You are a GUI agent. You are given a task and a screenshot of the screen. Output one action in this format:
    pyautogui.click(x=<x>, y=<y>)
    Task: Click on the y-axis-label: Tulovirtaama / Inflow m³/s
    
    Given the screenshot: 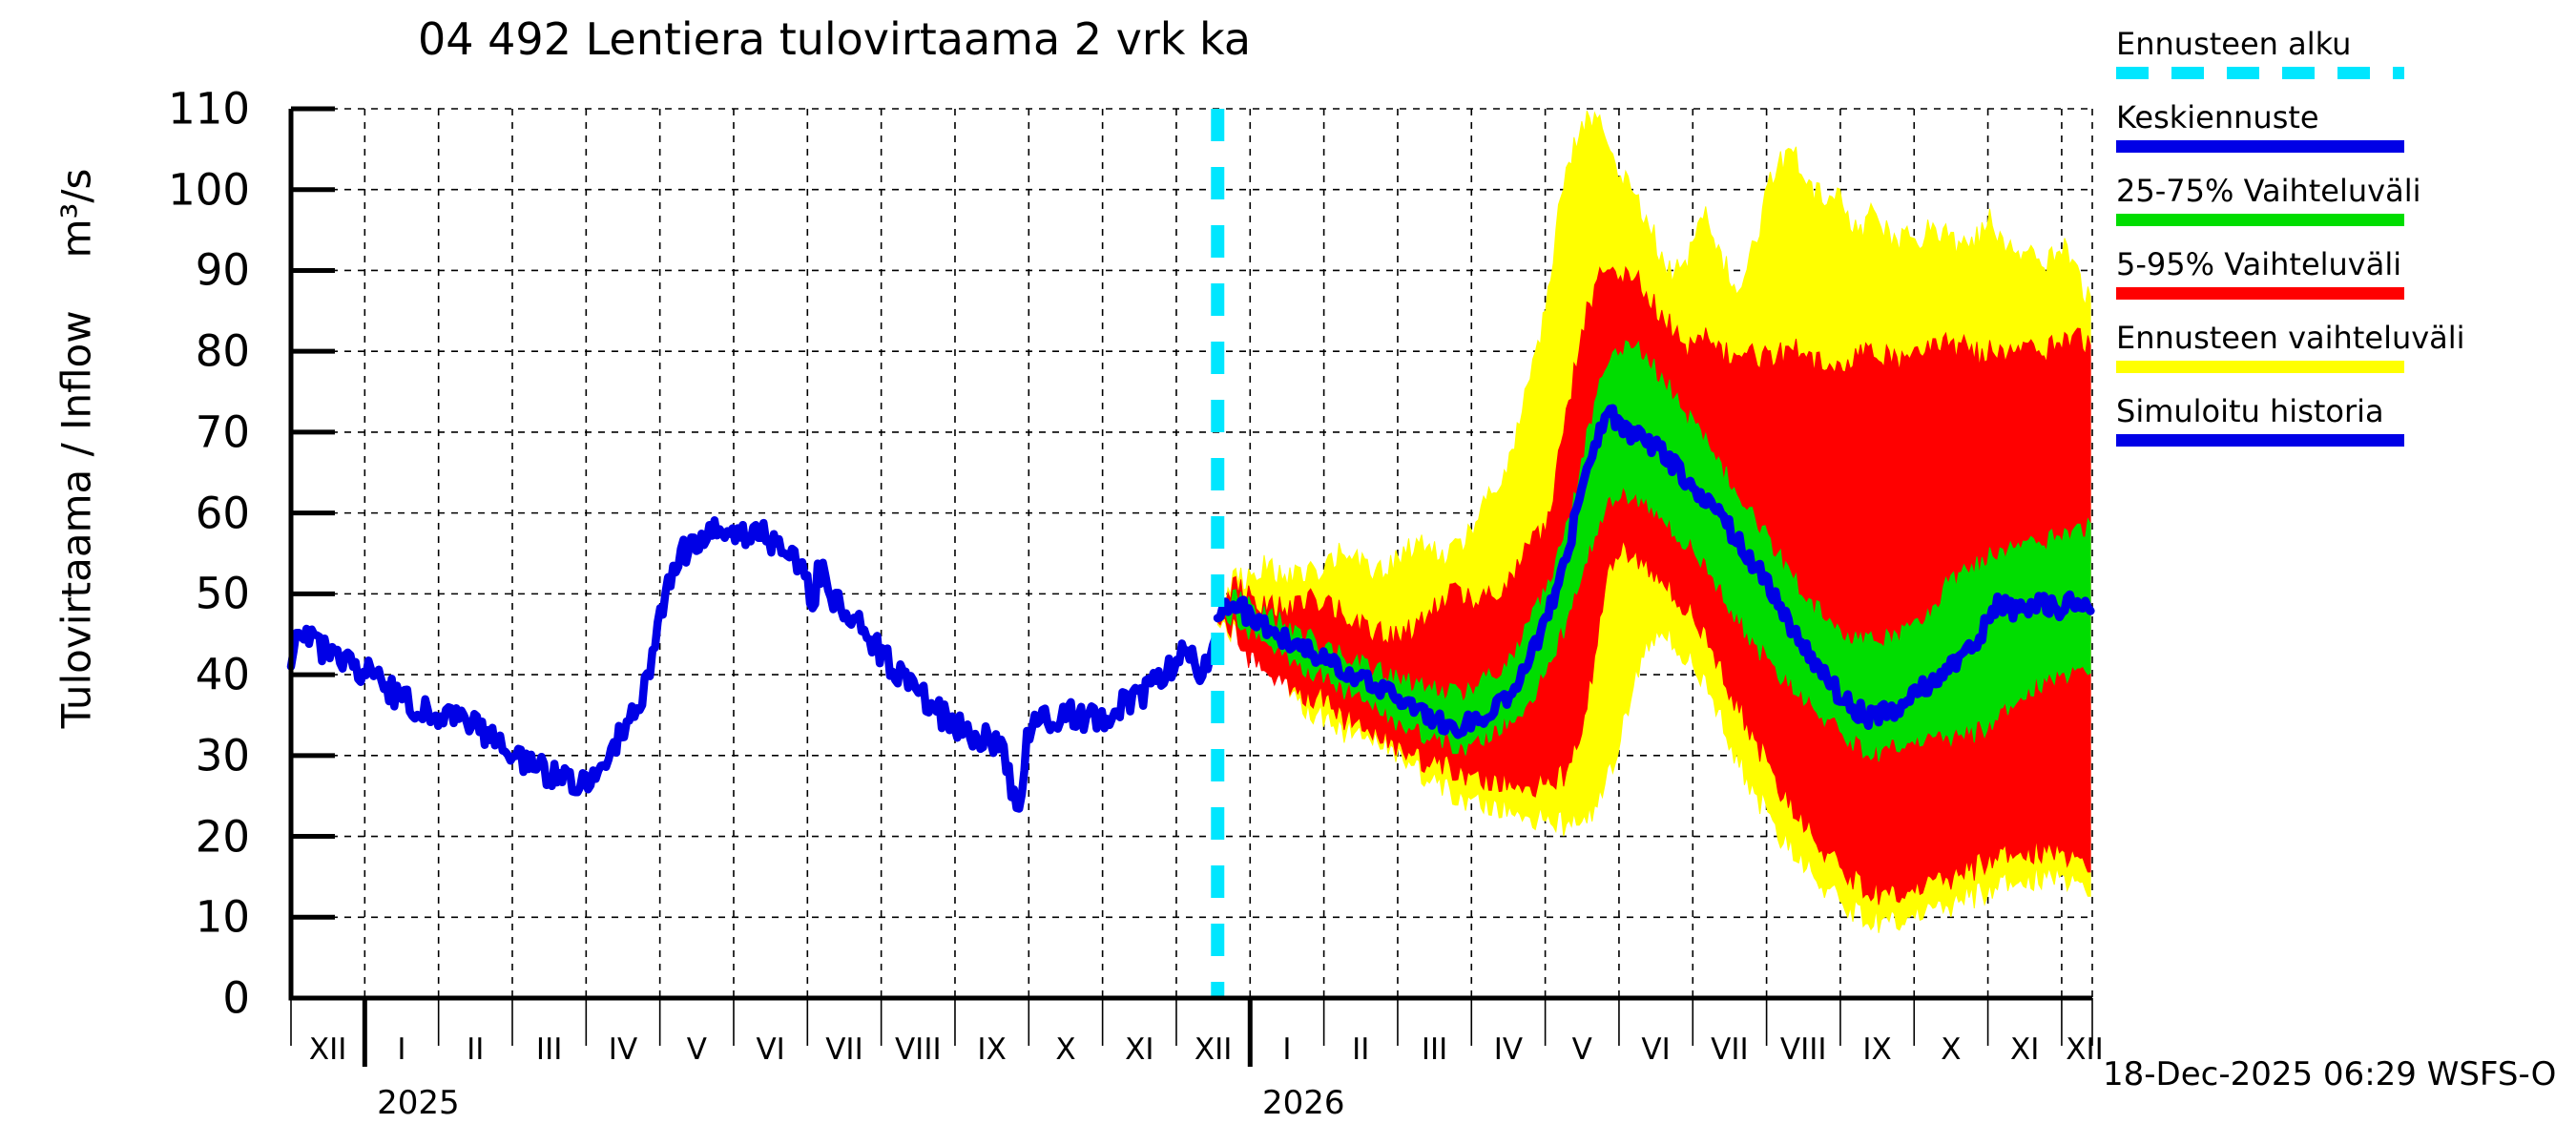 What is the action you would take?
    pyautogui.click(x=76, y=449)
    